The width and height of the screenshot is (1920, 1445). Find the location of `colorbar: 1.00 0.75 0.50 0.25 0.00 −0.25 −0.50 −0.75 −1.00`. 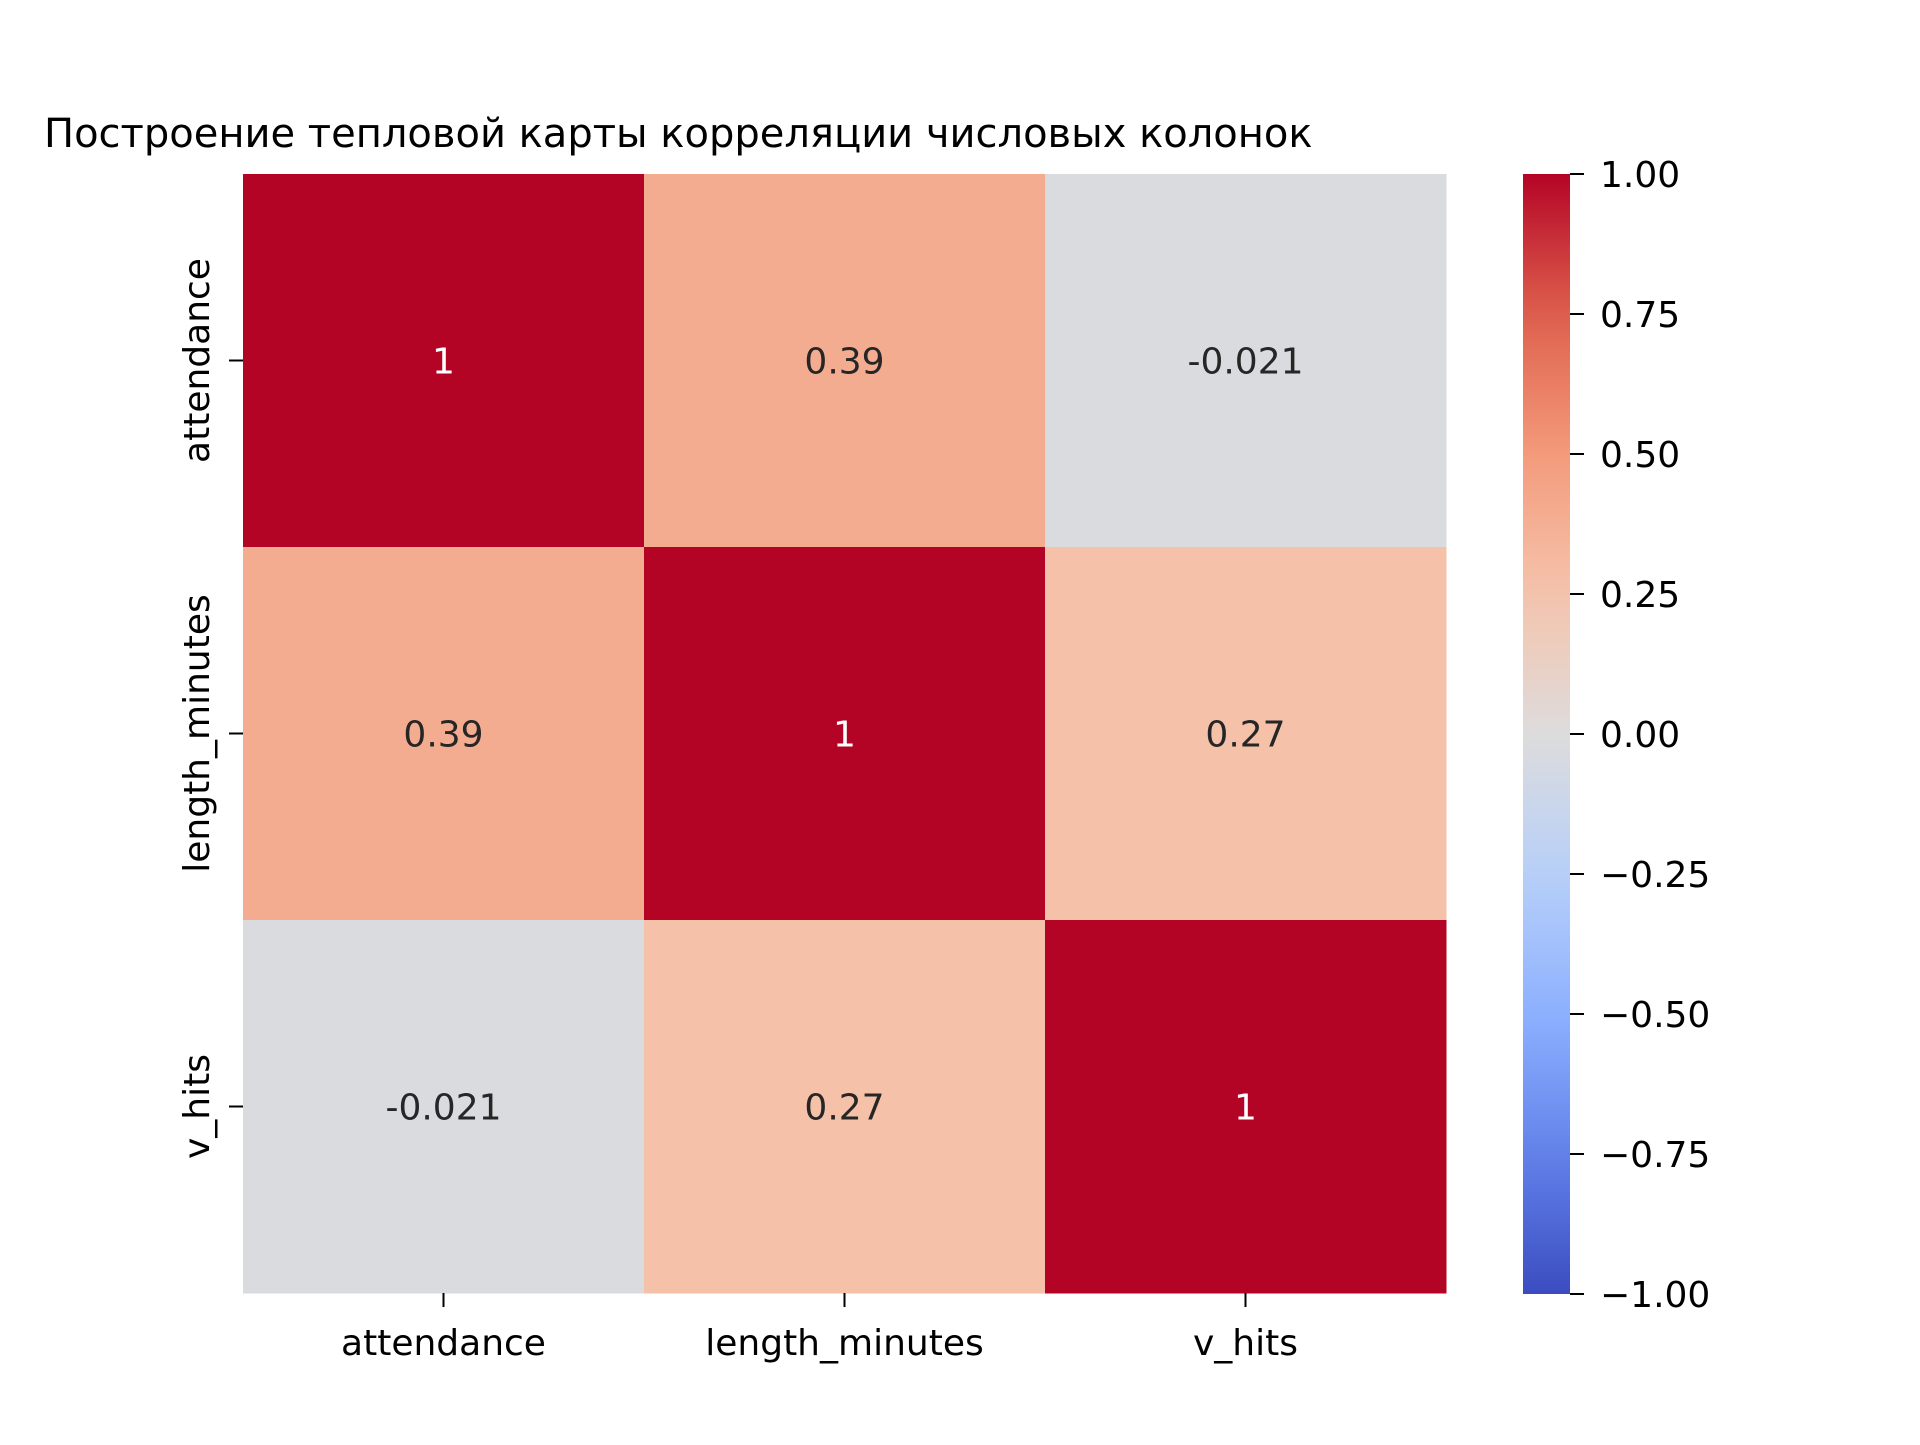

colorbar: 1.00 0.75 0.50 0.25 0.00 −0.25 −0.50 −0.75 −1.00 is located at coordinates (1616, 735).